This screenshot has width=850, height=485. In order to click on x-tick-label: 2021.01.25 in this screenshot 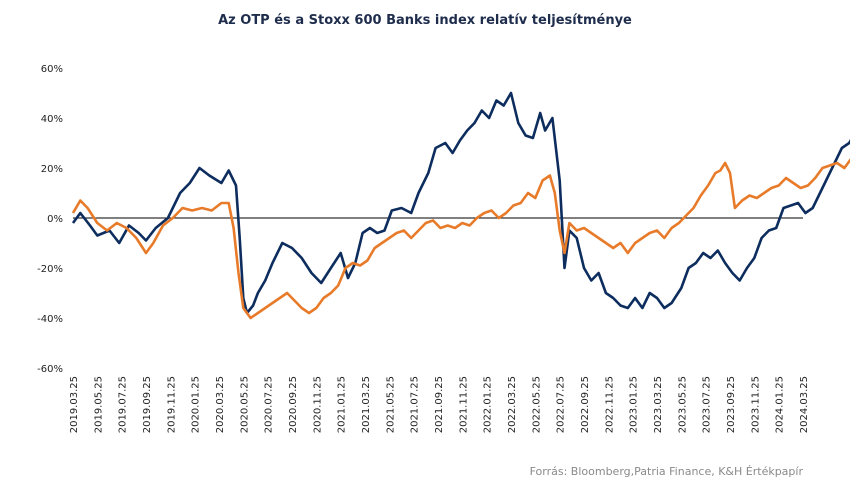, I will do `click(342, 404)`.